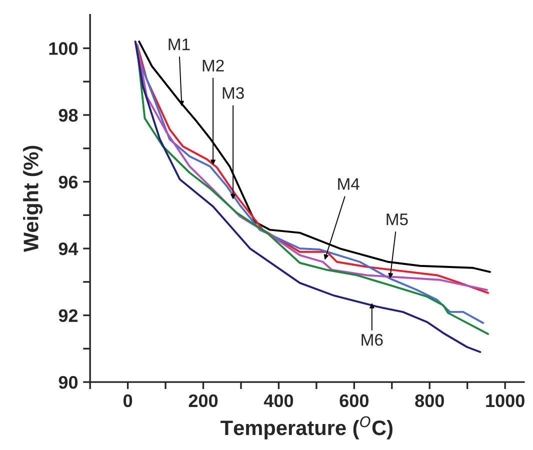  What do you see at coordinates (68, 182) in the screenshot?
I see `y-tick-label: 96` at bounding box center [68, 182].